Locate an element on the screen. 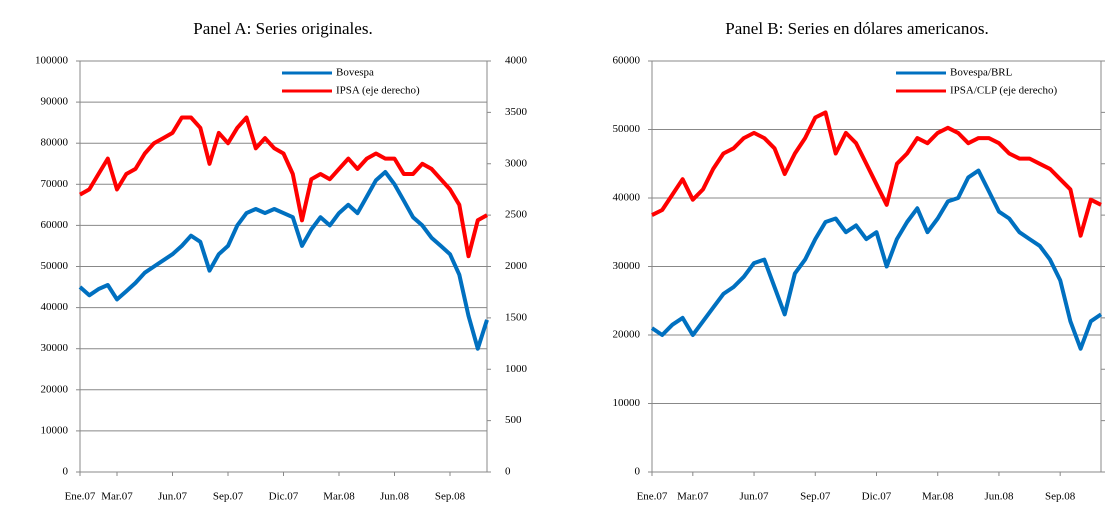 Image resolution: width=1119 pixels, height=508 pixels. y2-tick-label: 3000 is located at coordinates (516, 163).